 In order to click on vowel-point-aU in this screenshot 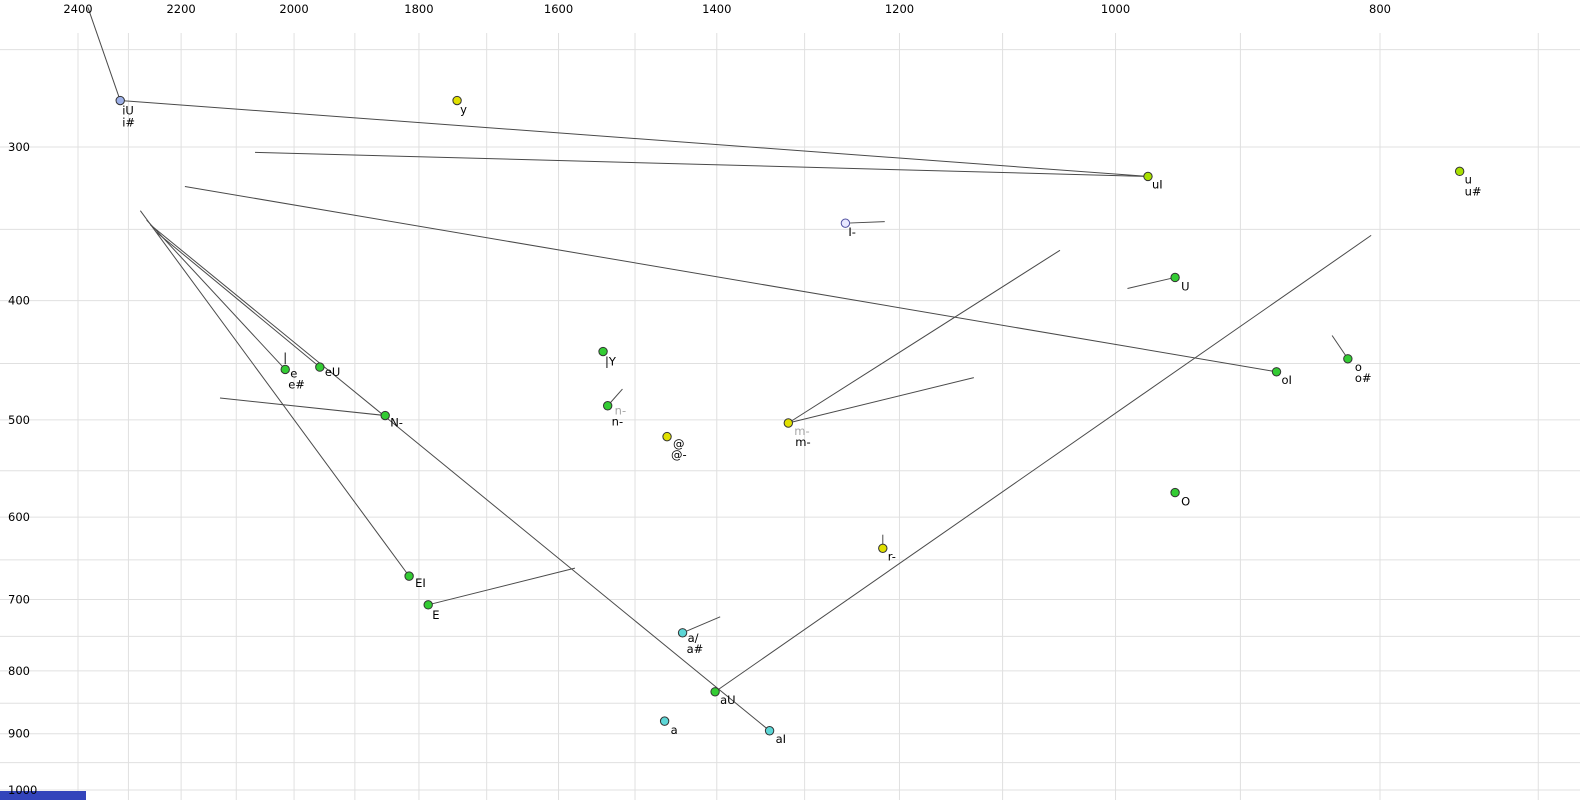, I will do `click(715, 692)`.